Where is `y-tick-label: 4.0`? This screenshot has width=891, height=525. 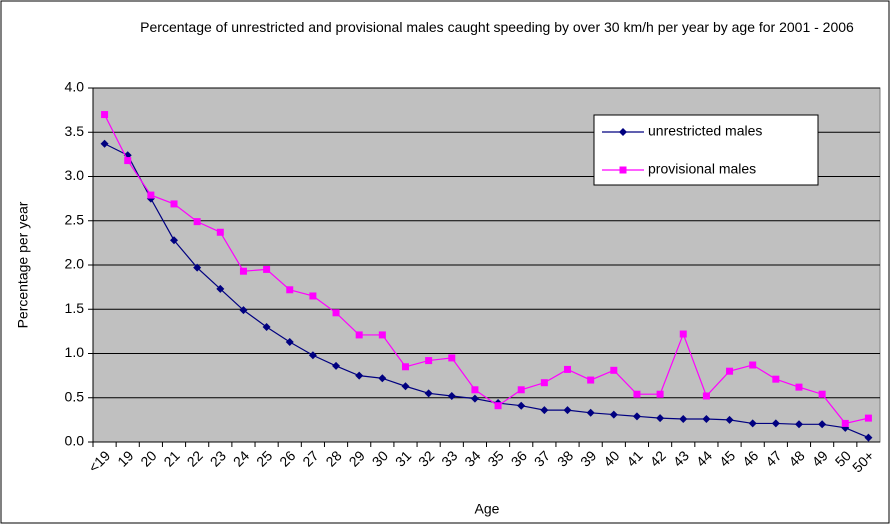
y-tick-label: 4.0 is located at coordinates (75, 87).